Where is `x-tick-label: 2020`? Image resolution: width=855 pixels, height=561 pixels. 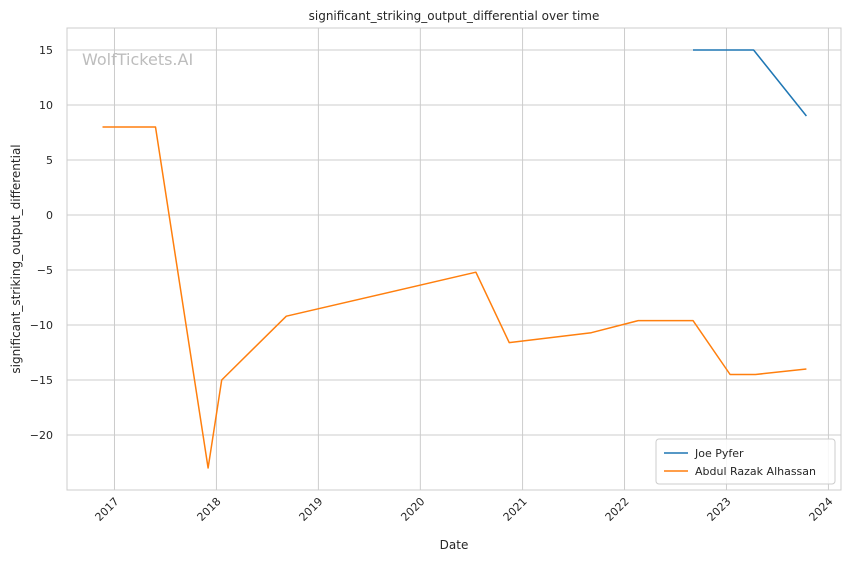 x-tick-label: 2020 is located at coordinates (412, 509).